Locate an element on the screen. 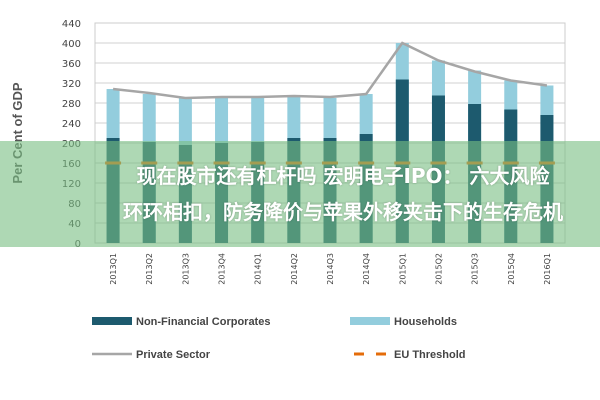 Image resolution: width=600 pixels, height=400 pixels. legend-label: EU Threshold is located at coordinates (430, 355).